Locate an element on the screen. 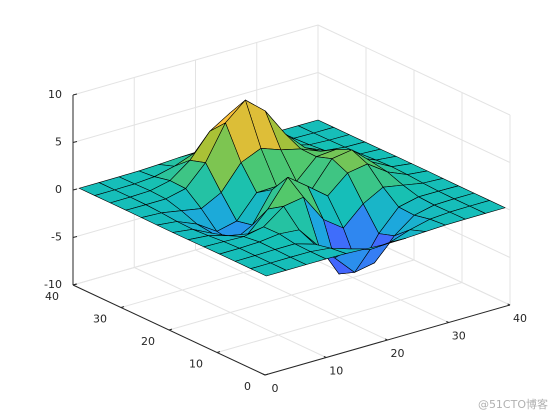 The width and height of the screenshot is (560, 420). z-tick-label: 10 is located at coordinates (55, 94).